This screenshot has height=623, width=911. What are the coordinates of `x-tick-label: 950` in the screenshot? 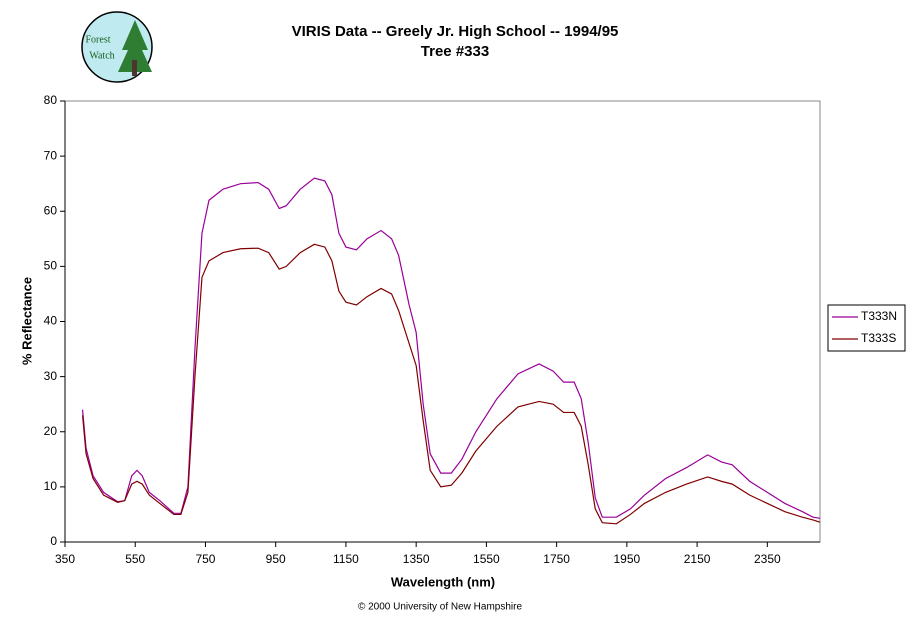 It's located at (276, 559).